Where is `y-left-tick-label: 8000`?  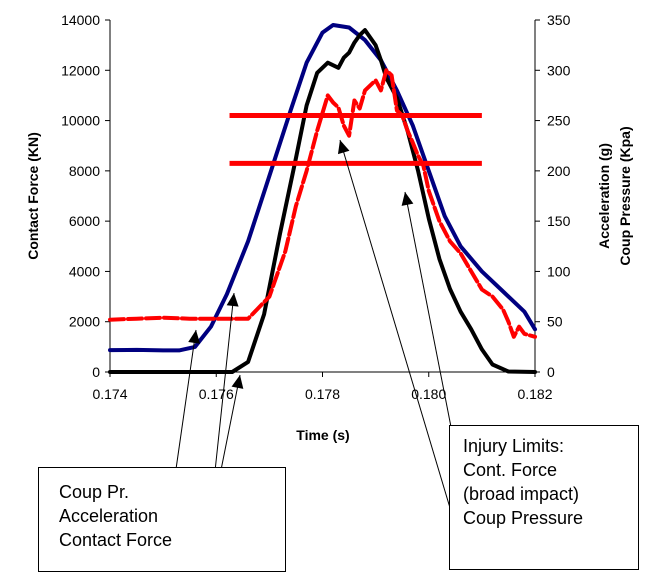 y-left-tick-label: 8000 is located at coordinates (84, 171).